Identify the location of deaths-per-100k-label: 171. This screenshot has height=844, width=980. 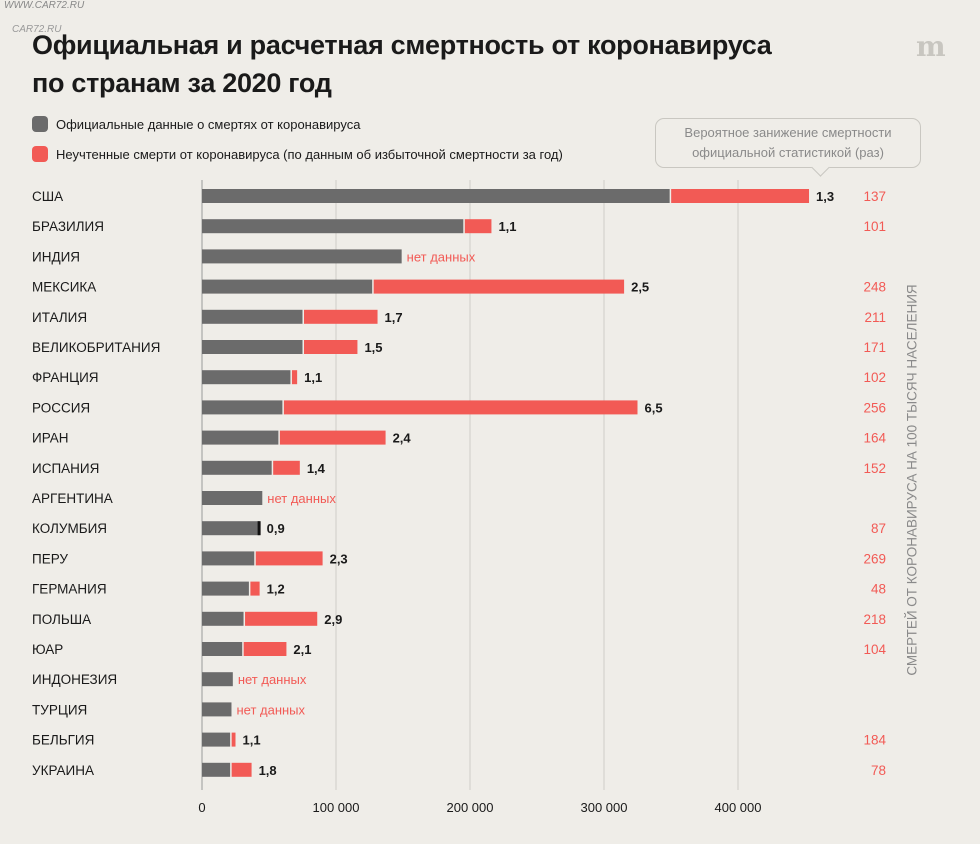
(874, 347).